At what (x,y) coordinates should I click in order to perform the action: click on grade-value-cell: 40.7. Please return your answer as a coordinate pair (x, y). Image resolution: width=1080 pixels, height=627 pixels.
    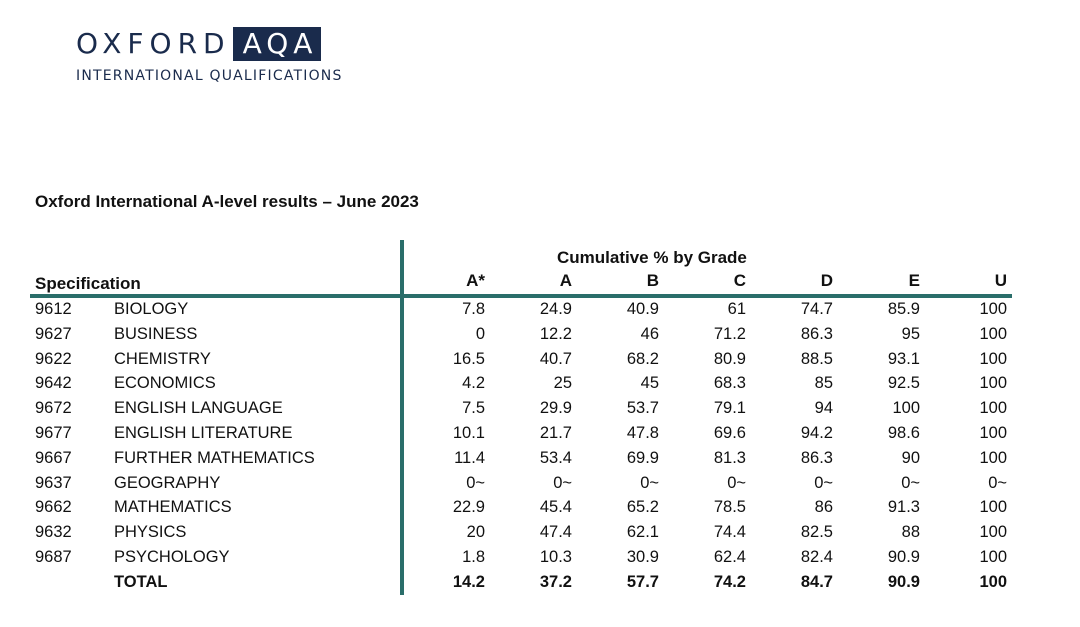
    Looking at the image, I should click on (555, 358).